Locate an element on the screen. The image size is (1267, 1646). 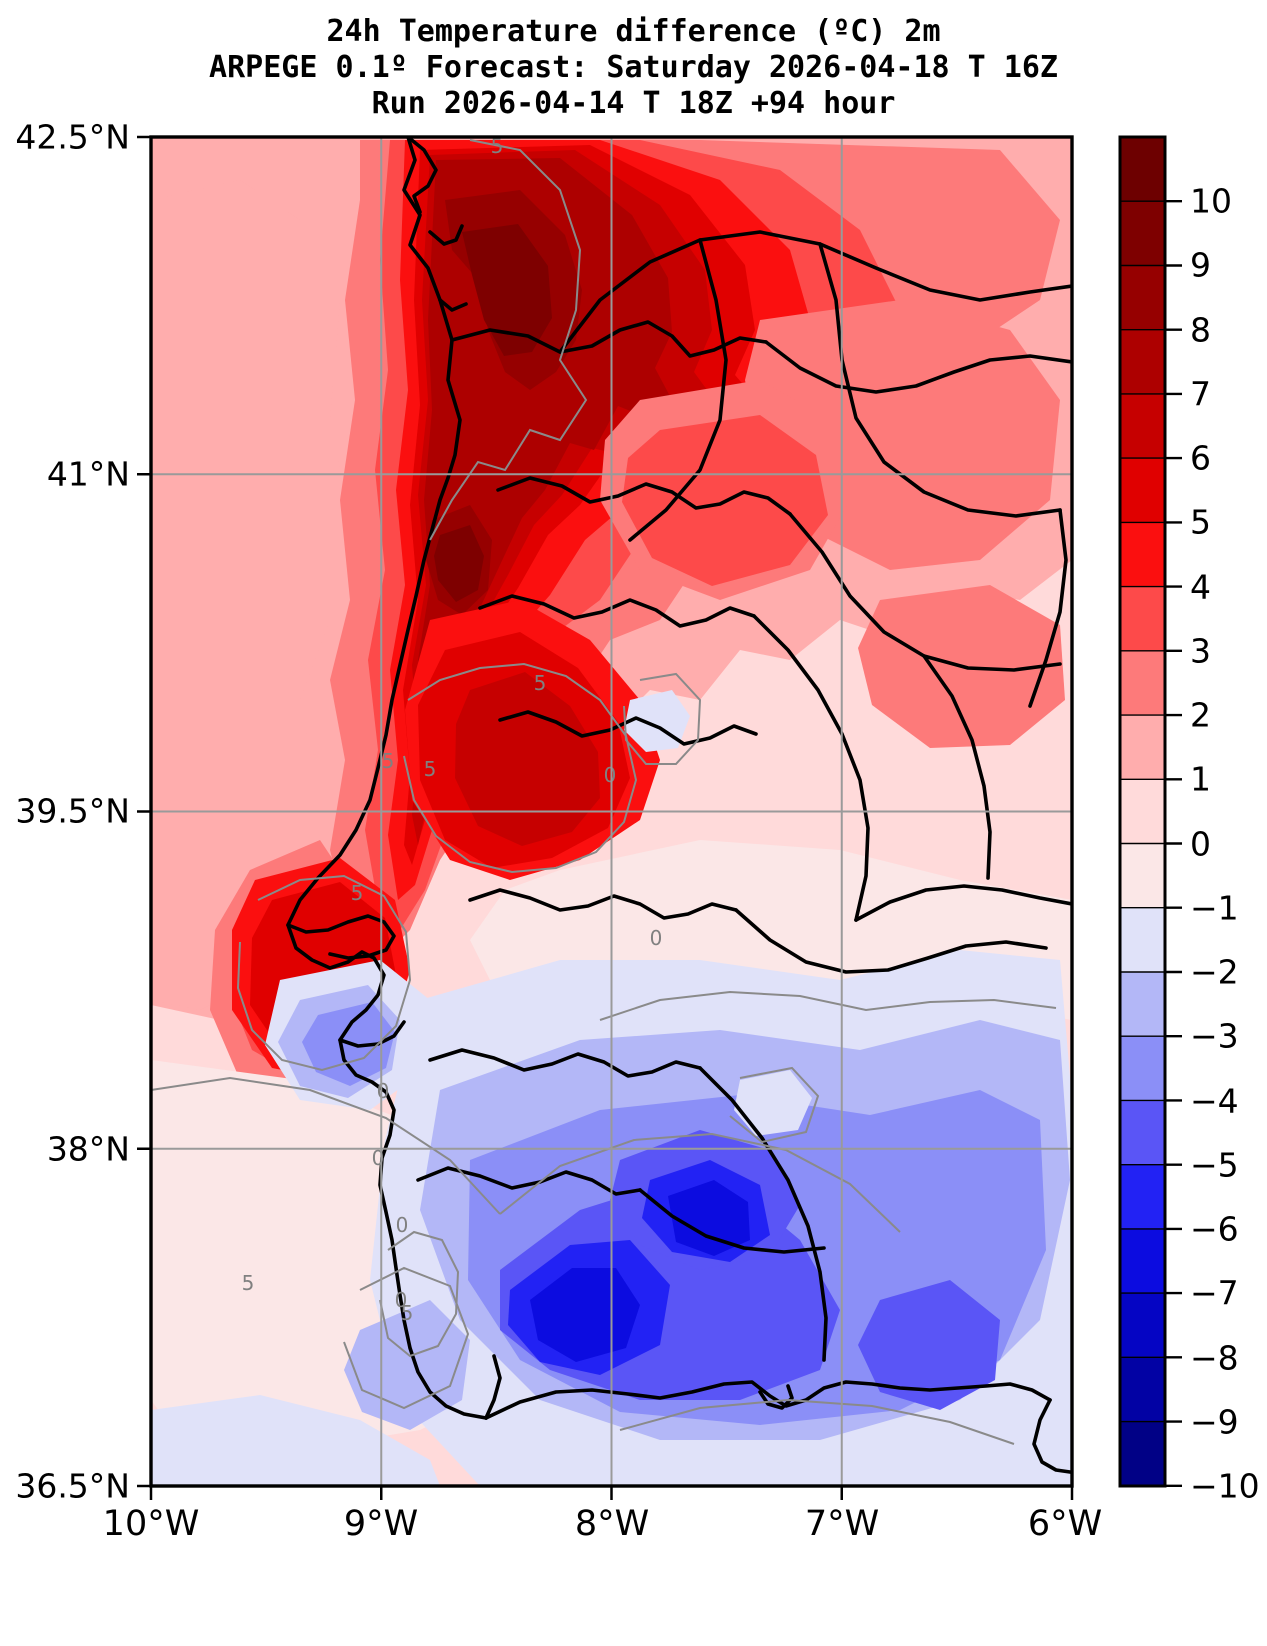
colorbar-tick-label: −9 is located at coordinates (1214, 1422).